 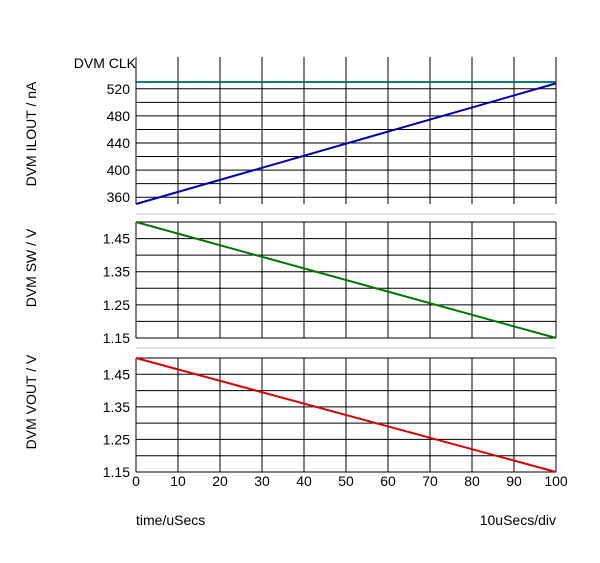 What do you see at coordinates (518, 520) in the screenshot?
I see `scale-label: 10uSecs/div` at bounding box center [518, 520].